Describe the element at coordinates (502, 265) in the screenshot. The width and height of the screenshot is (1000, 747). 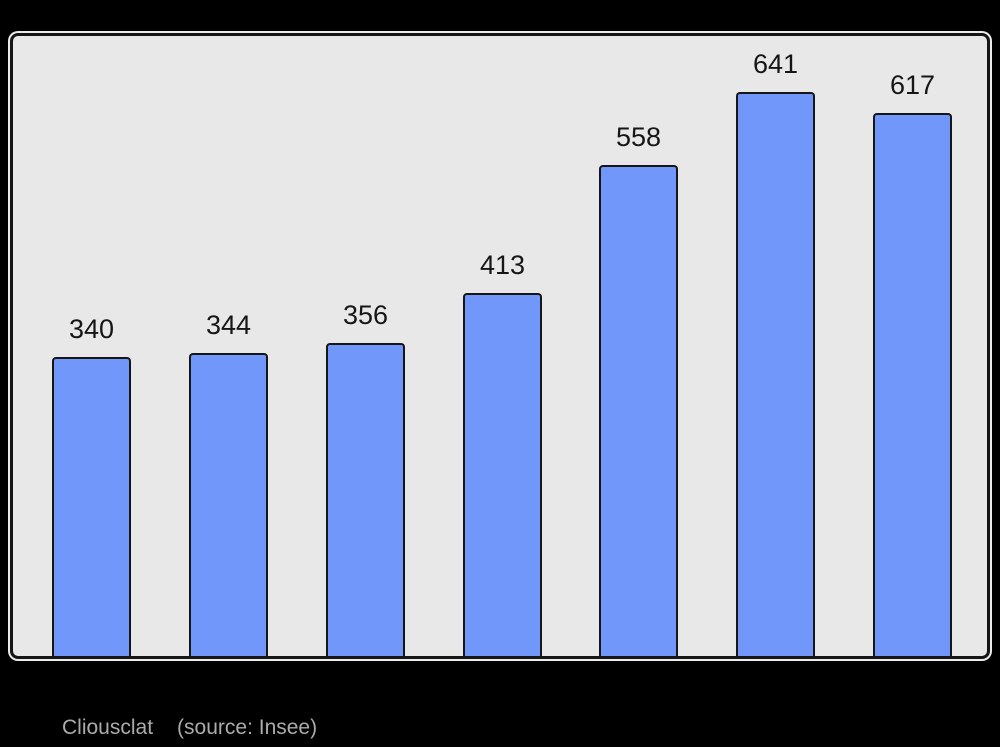
I see `bar-value-label: 413` at that location.